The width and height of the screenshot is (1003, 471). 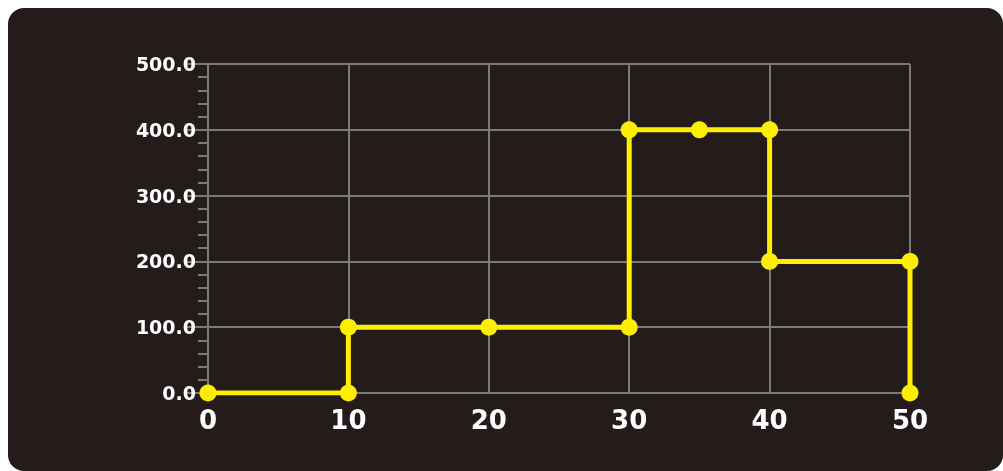 I want to click on y-tick-label: 0.0, so click(x=179, y=393).